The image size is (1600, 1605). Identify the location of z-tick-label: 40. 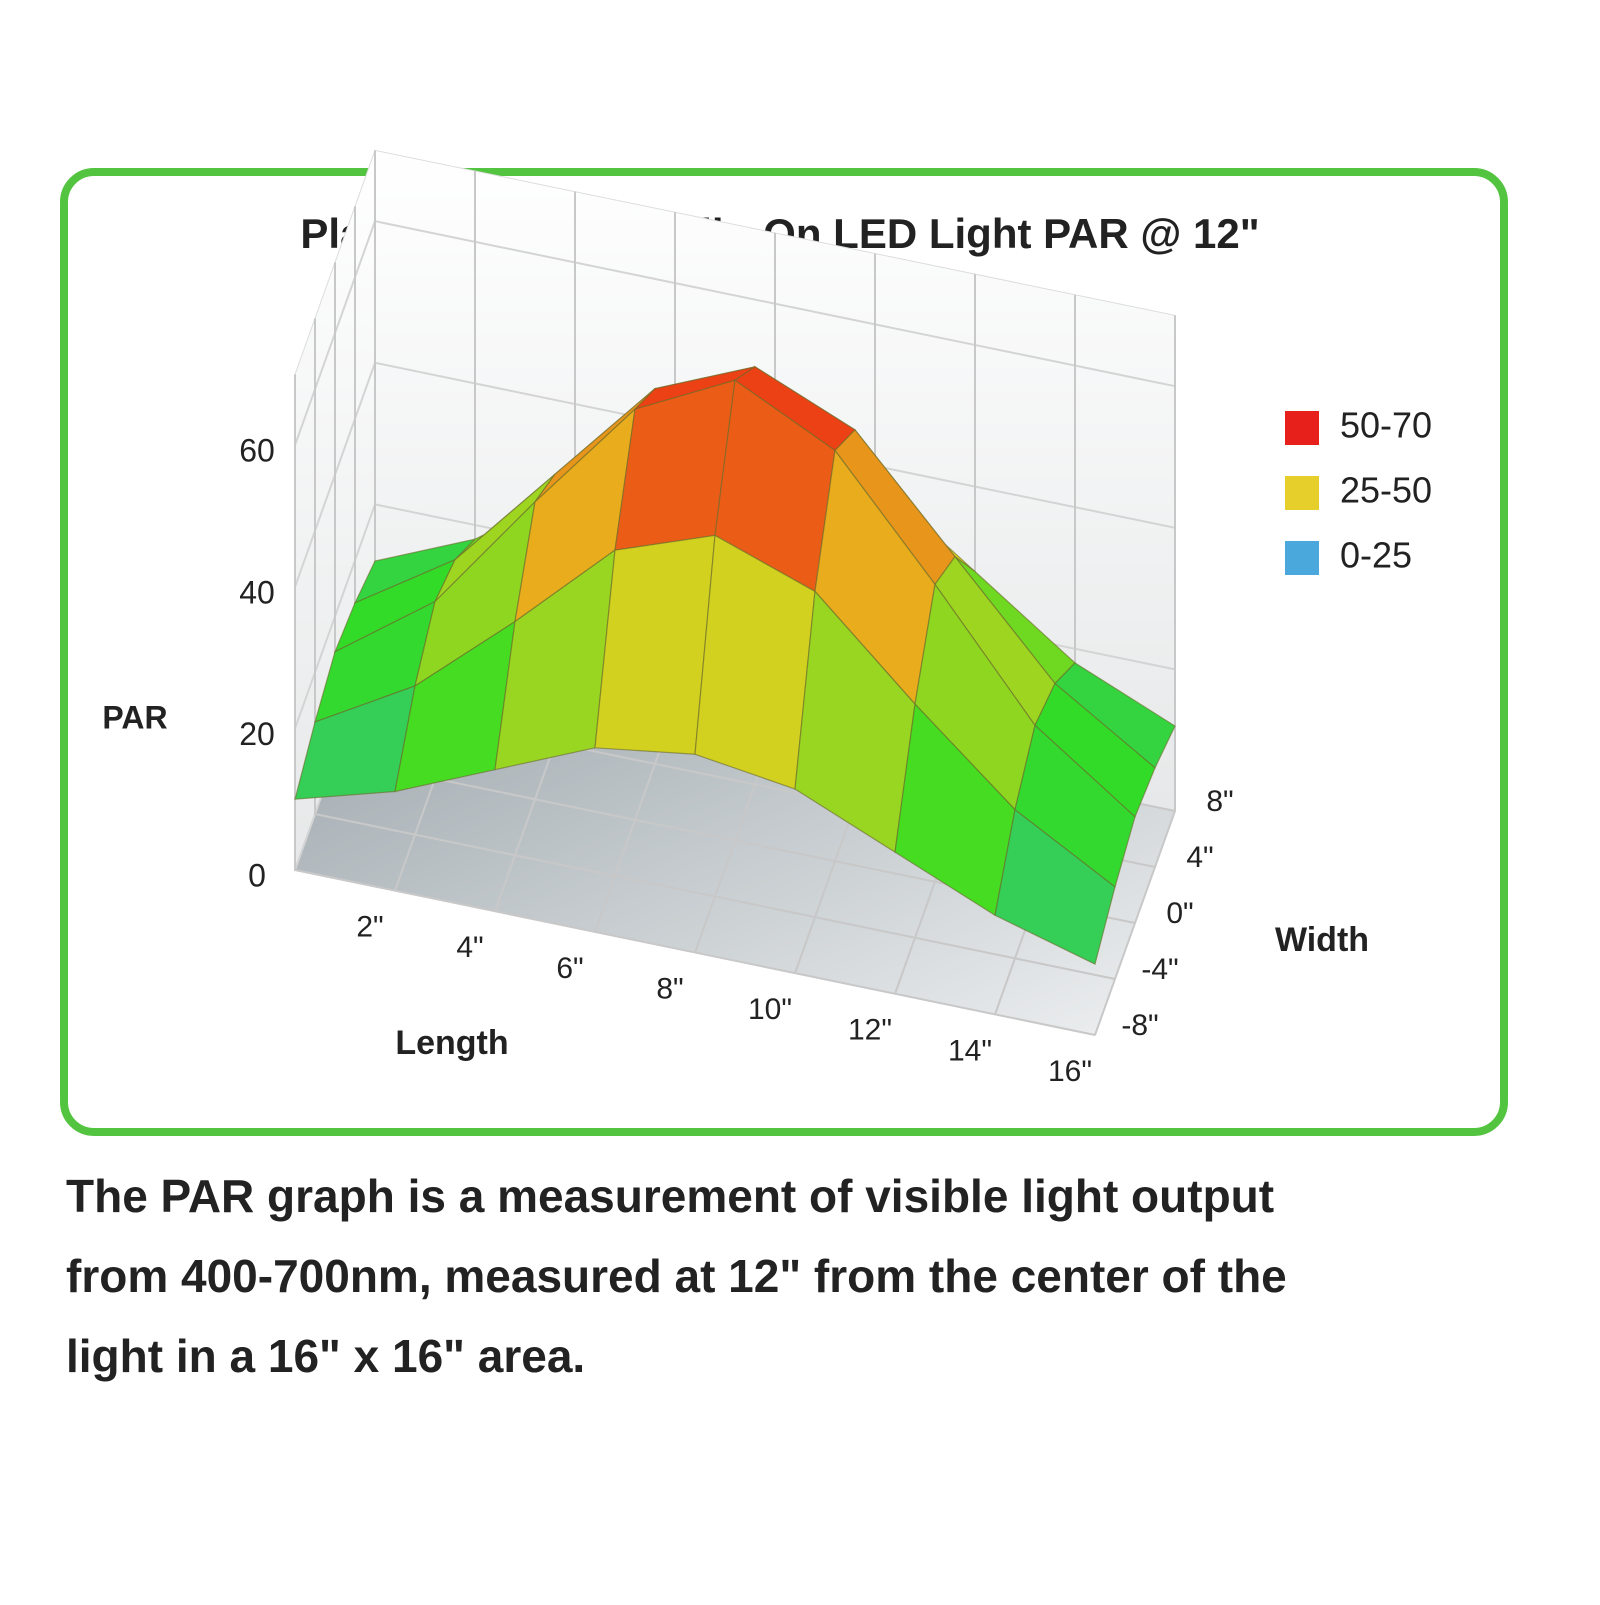
(257, 592).